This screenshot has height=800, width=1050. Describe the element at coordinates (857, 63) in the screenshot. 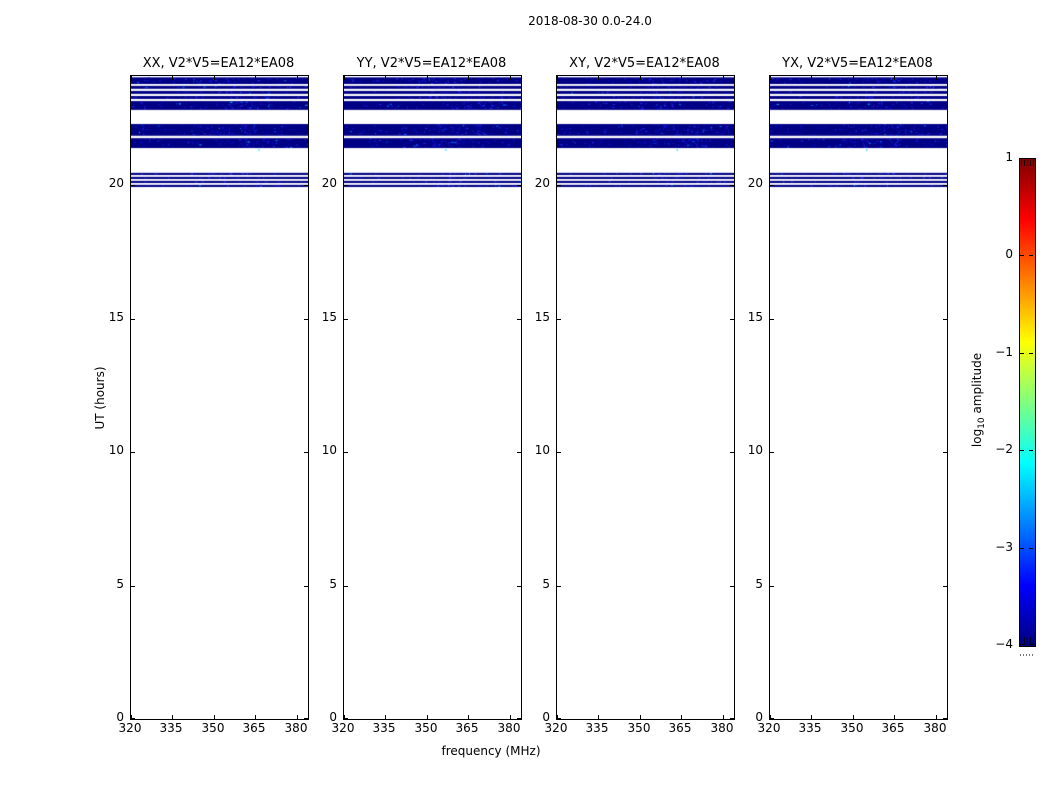

I see `panel-title: YX, V2*V5=EA12*EA08` at that location.